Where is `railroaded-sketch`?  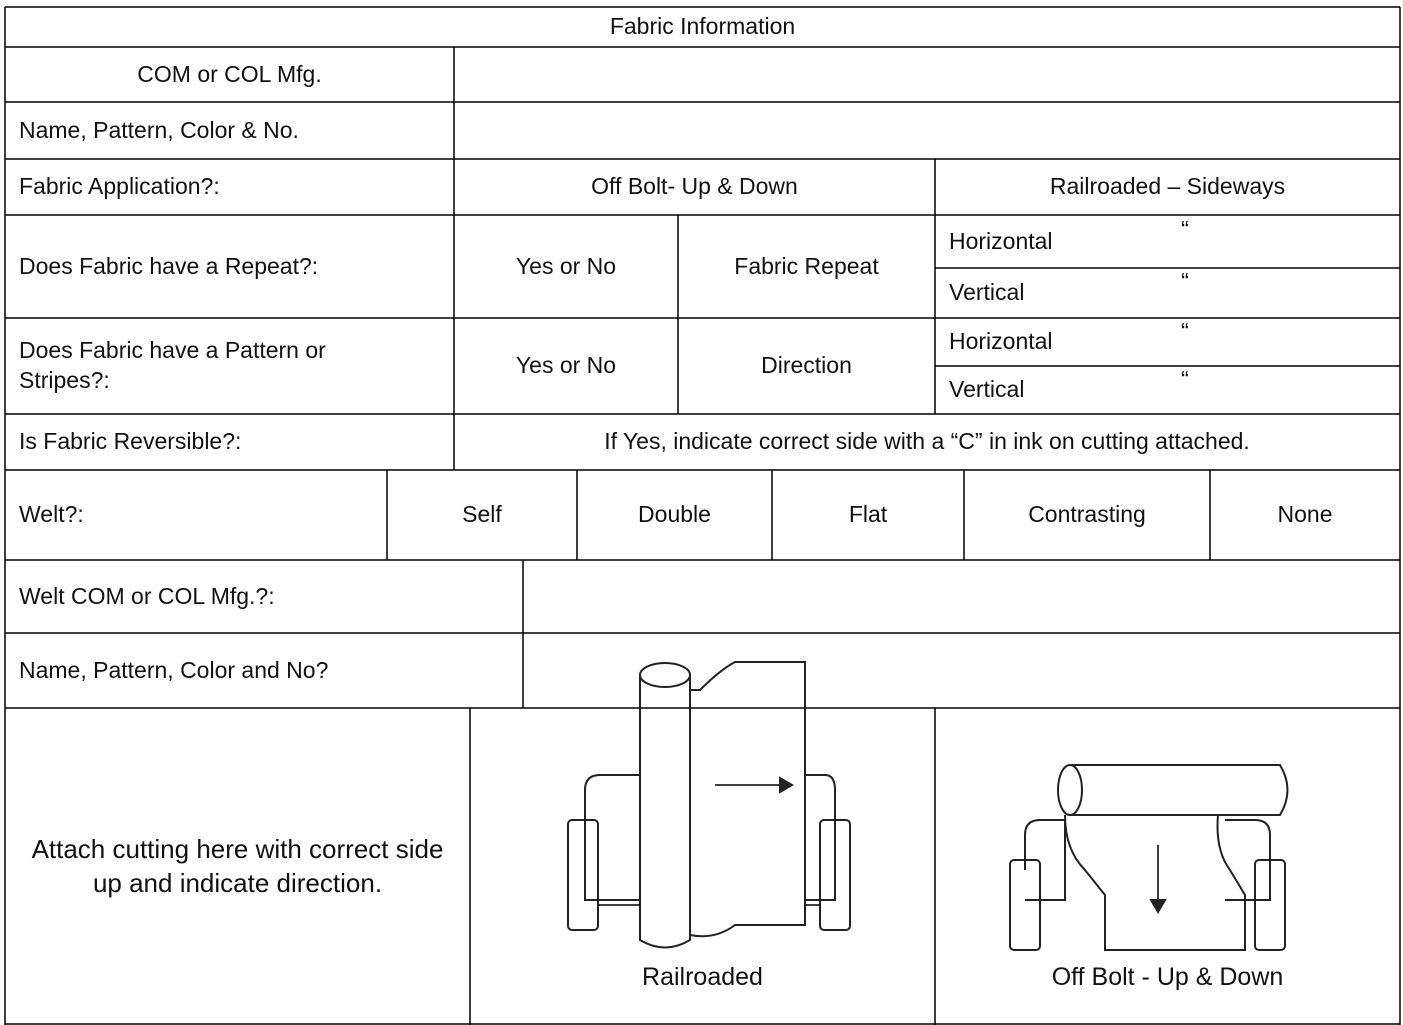 railroaded-sketch is located at coordinates (709, 805).